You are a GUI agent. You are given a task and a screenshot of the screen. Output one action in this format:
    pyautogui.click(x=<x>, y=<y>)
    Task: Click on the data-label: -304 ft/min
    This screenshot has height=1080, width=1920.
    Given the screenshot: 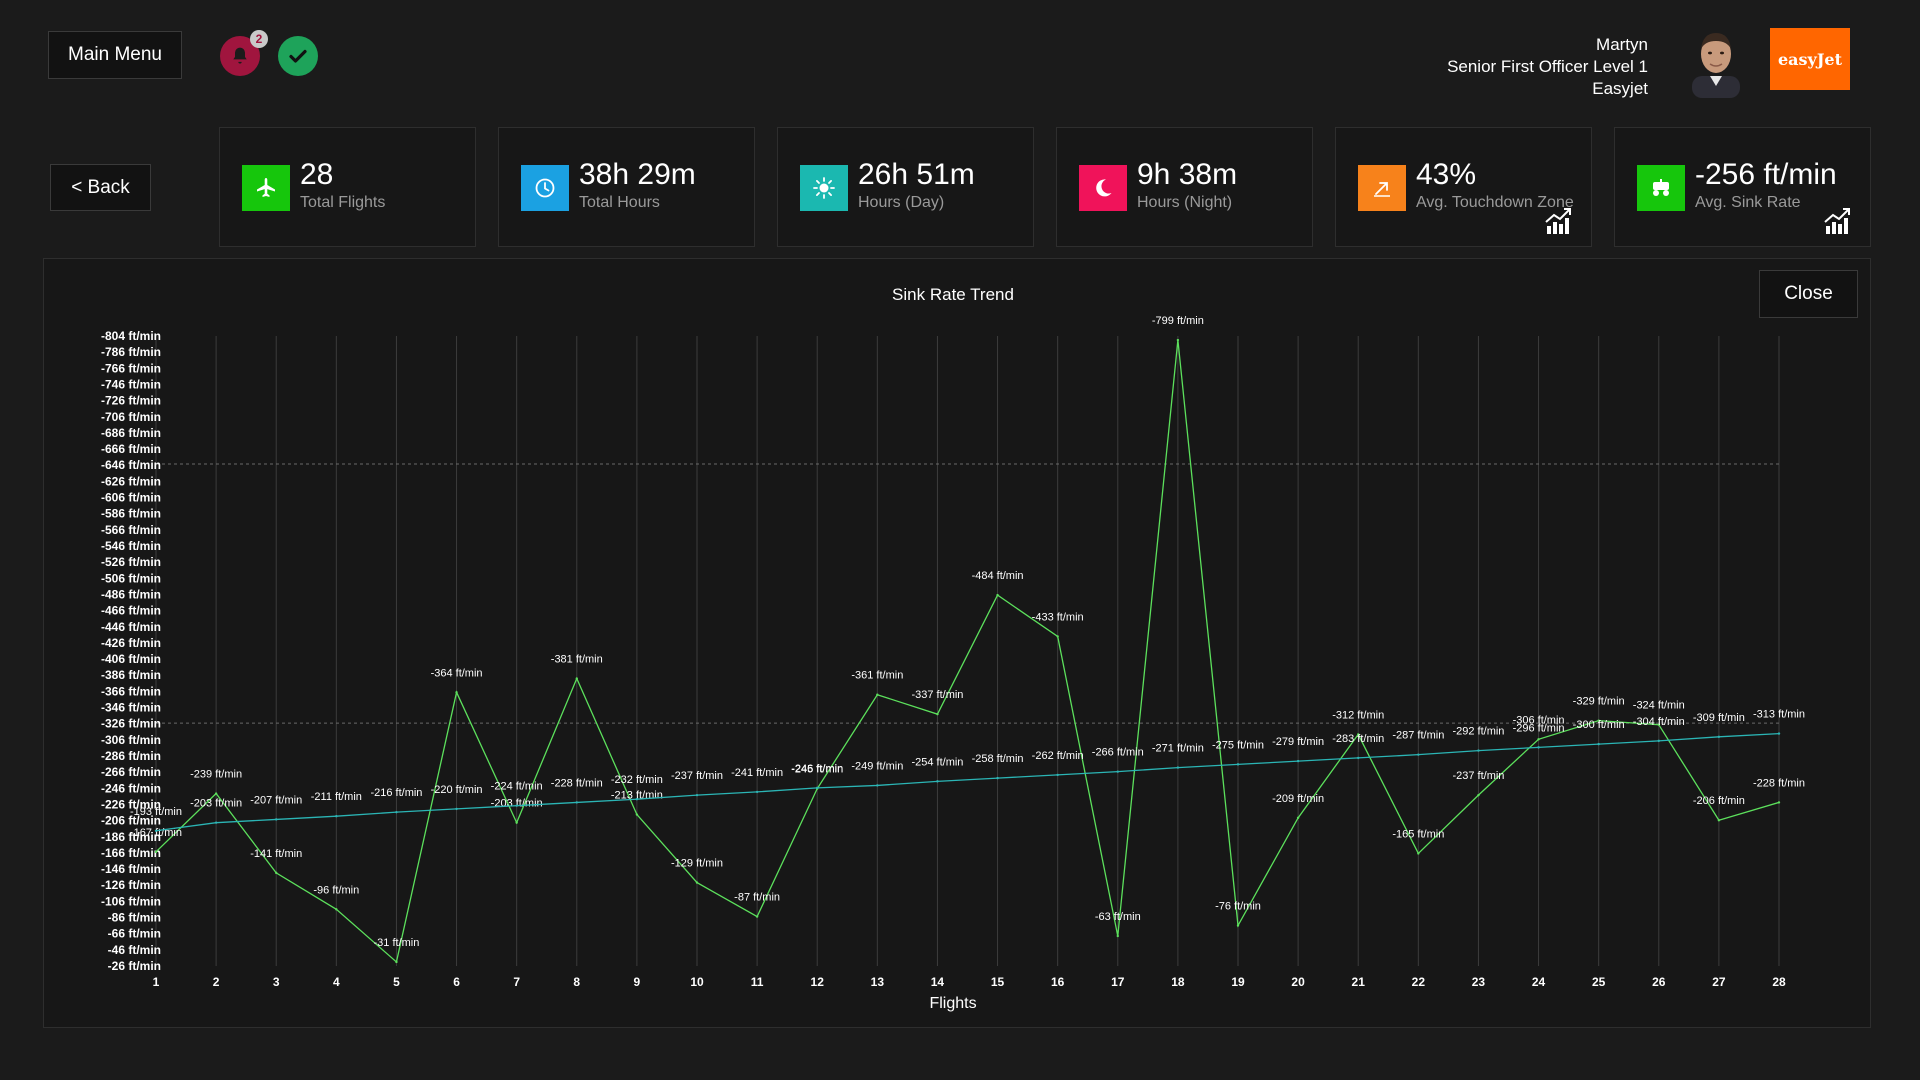 What is the action you would take?
    pyautogui.click(x=1659, y=722)
    